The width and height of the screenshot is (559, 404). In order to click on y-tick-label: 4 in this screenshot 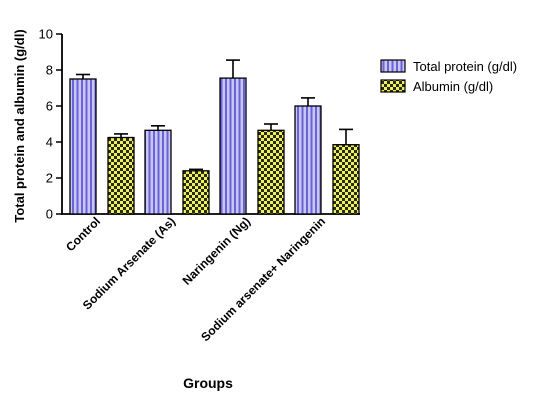, I will do `click(49, 142)`.